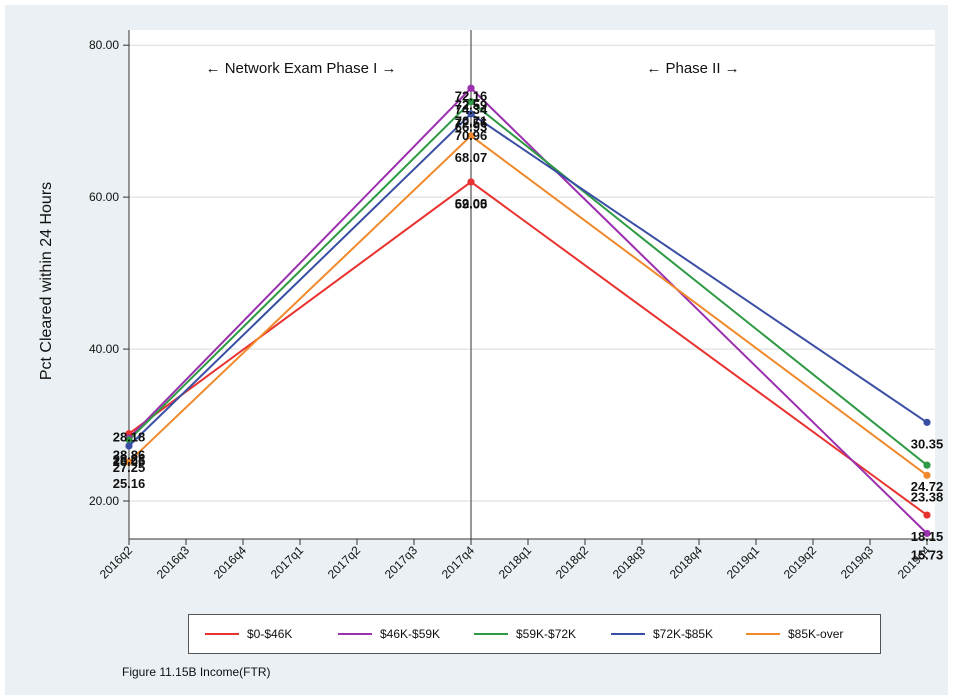 The width and height of the screenshot is (953, 700). I want to click on x-tick-label: 2018q1, so click(515, 562).